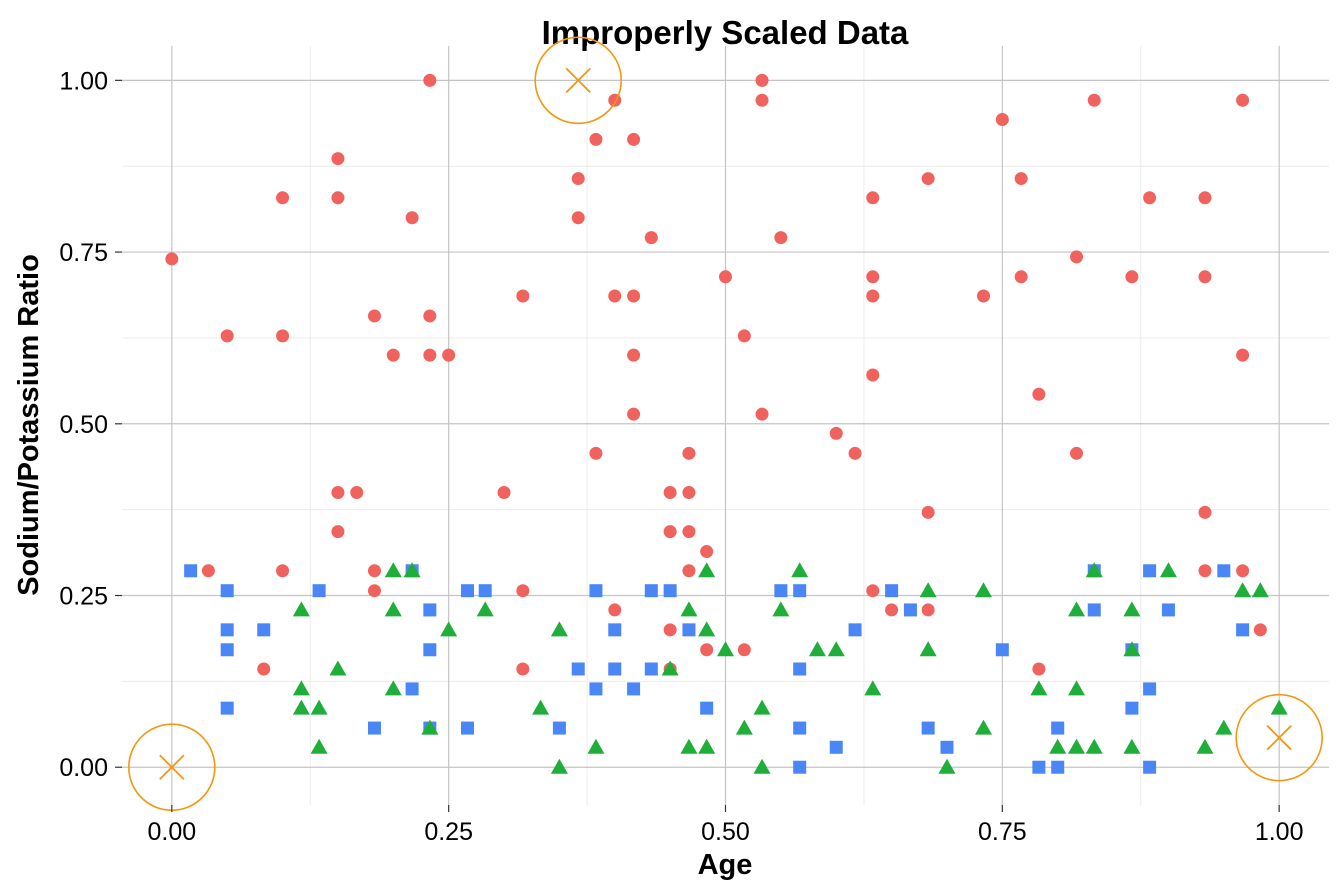 The width and height of the screenshot is (1344, 895). What do you see at coordinates (171, 832) in the screenshot?
I see `x-tick-label: 0.00` at bounding box center [171, 832].